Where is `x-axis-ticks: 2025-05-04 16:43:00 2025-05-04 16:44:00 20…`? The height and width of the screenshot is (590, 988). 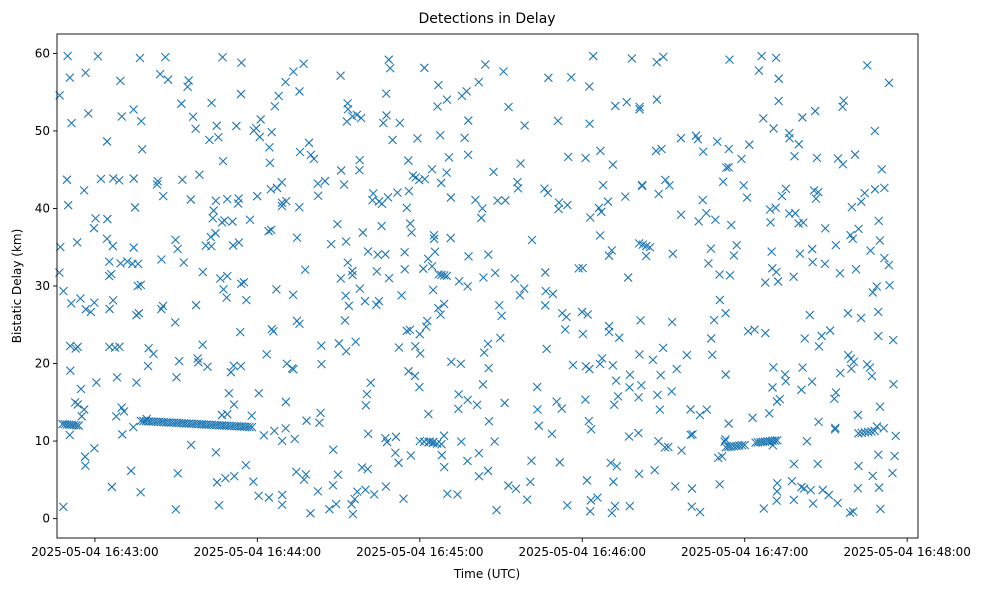
x-axis-ticks: 2025-05-04 16:43:00 2025-05-04 16:44:00 20… is located at coordinates (501, 548).